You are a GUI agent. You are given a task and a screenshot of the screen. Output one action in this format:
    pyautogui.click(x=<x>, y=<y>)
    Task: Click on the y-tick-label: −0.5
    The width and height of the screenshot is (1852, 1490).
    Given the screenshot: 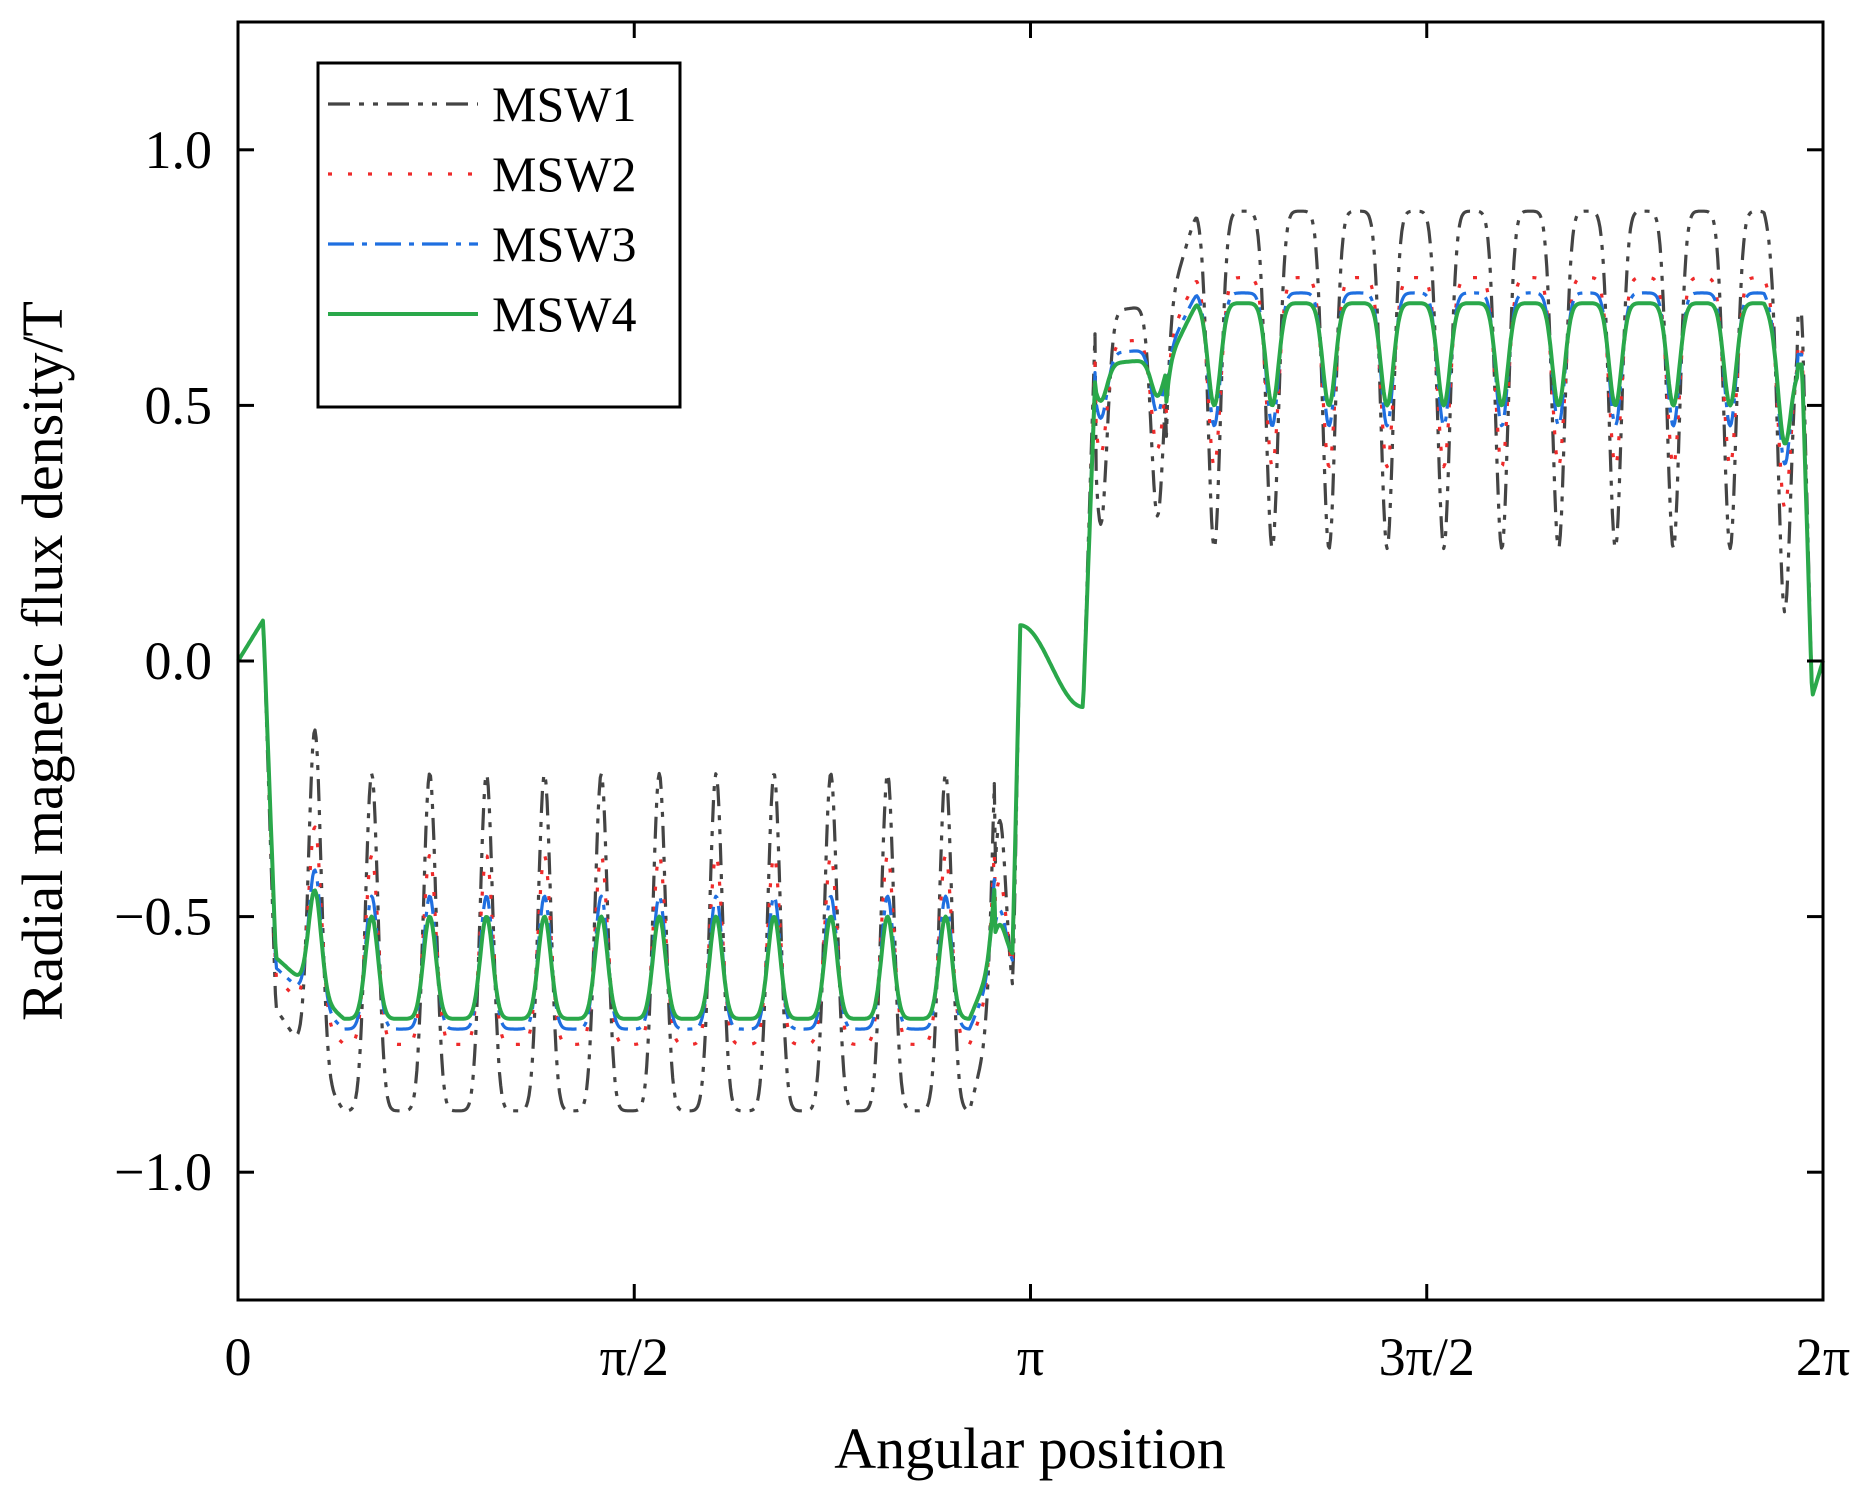 What is the action you would take?
    pyautogui.click(x=163, y=917)
    